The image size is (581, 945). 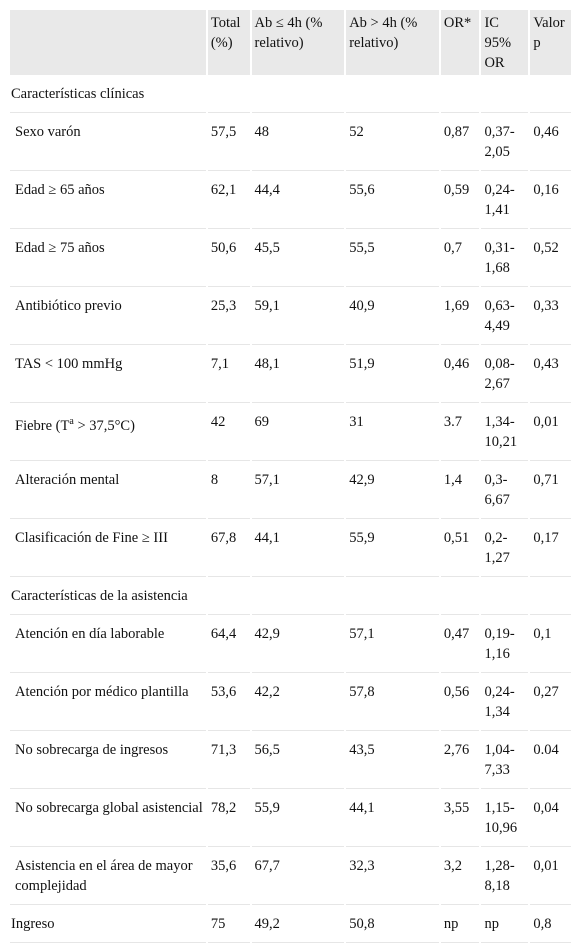 I want to click on cell-ab-le-4h: 69, so click(x=298, y=433).